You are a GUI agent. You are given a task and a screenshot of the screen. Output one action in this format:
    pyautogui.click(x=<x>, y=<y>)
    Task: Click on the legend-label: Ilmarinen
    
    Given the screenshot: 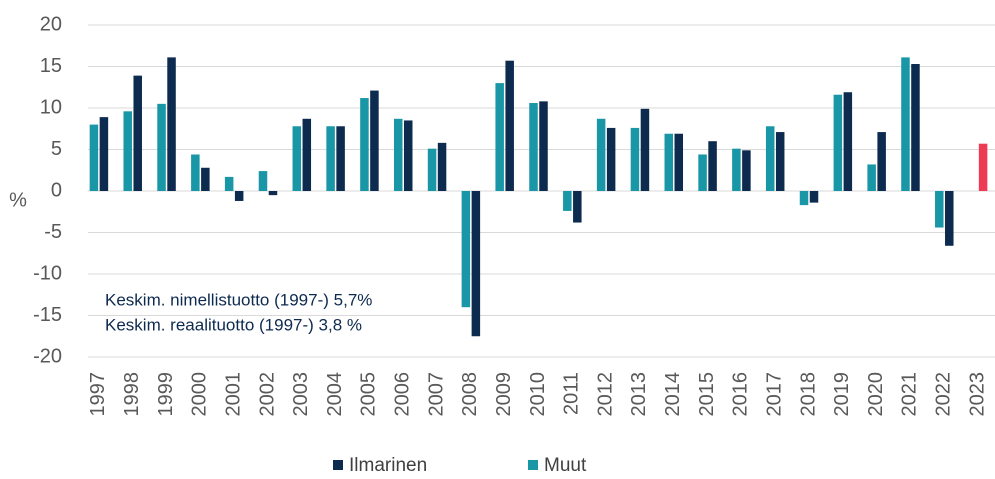 What is the action you would take?
    pyautogui.click(x=388, y=465)
    